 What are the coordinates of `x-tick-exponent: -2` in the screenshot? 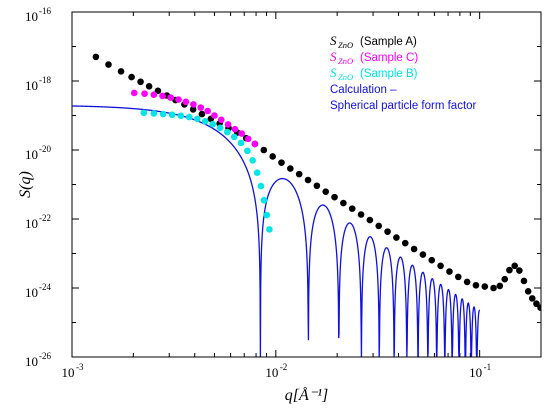 It's located at (284, 367).